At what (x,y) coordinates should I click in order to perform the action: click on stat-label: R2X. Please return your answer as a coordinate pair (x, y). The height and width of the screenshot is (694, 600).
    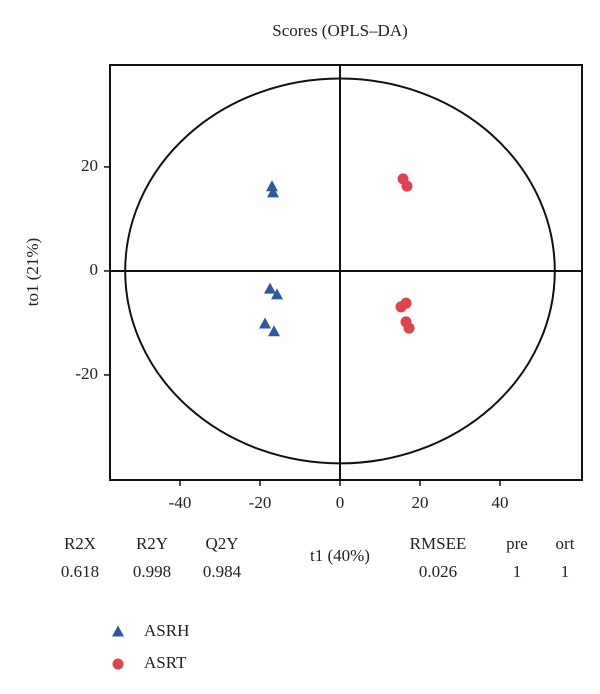
    Looking at the image, I should click on (80, 543).